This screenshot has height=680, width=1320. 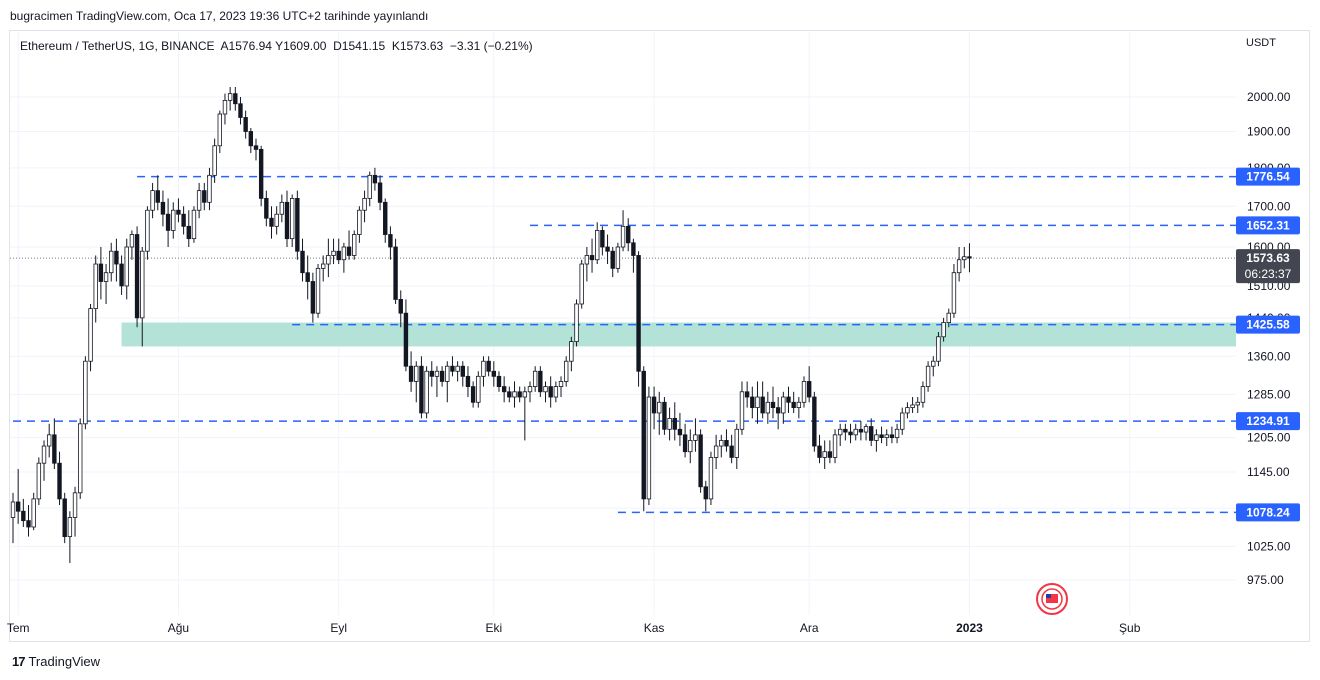 What do you see at coordinates (1052, 599) in the screenshot?
I see `flag-icon` at bounding box center [1052, 599].